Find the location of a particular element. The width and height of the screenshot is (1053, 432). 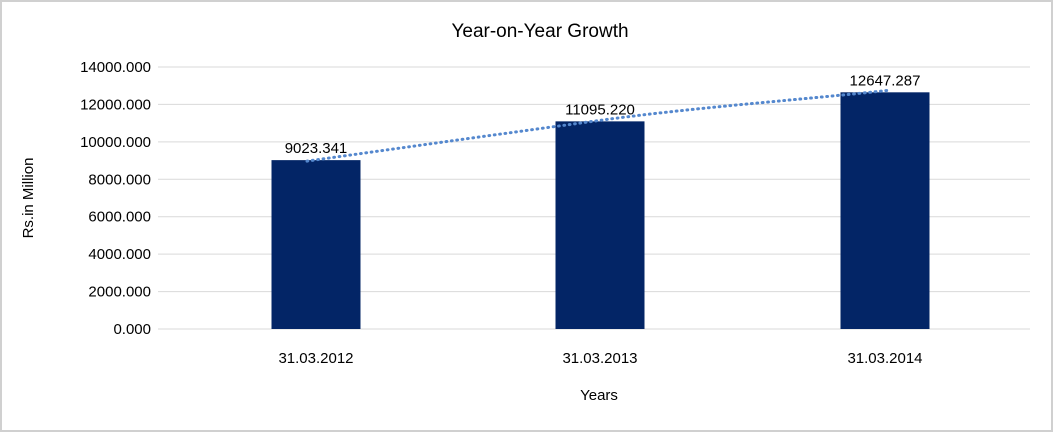

bar-31.03.2013 is located at coordinates (600, 225).